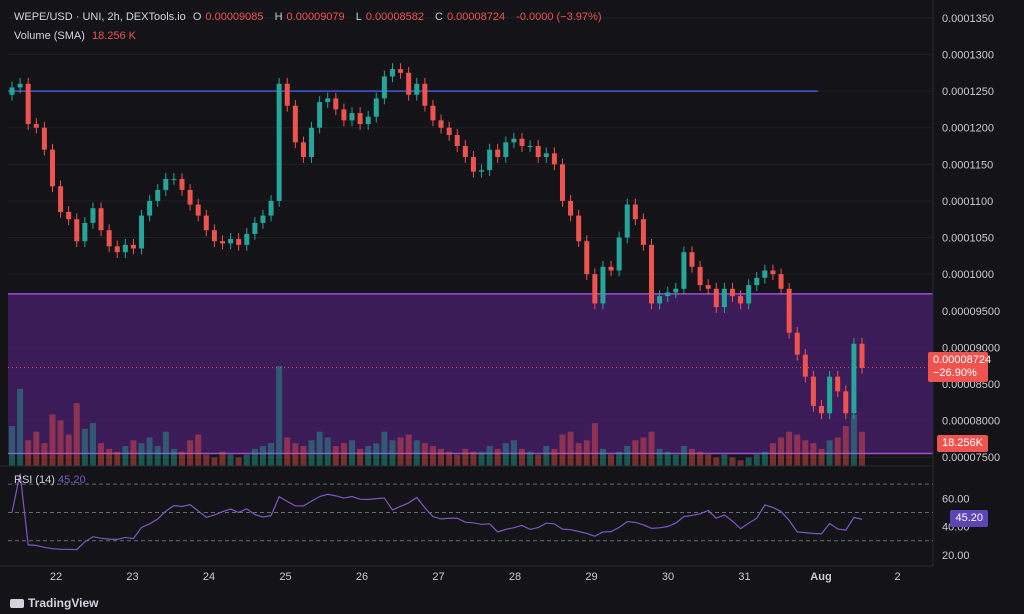 Image resolution: width=1024 pixels, height=614 pixels. I want to click on tradingview-logo: TradingView, so click(54, 603).